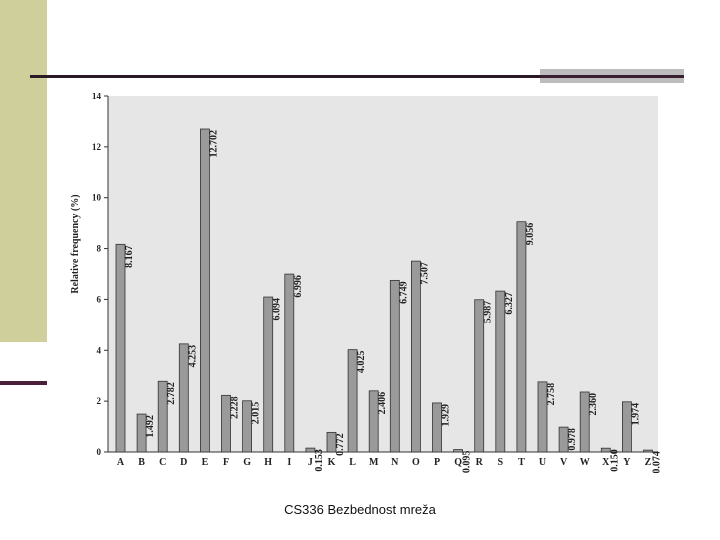 Image resolution: width=720 pixels, height=540 pixels. What do you see at coordinates (635, 414) in the screenshot?
I see `bar-value-label: 1.974` at bounding box center [635, 414].